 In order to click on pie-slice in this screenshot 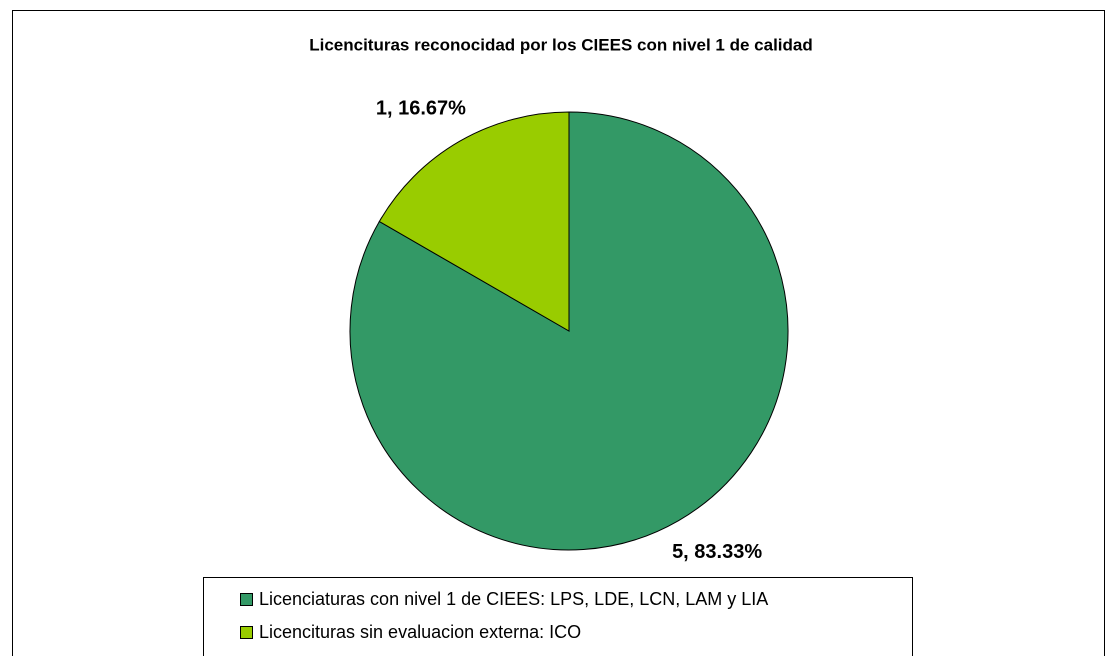, I will do `click(474, 221)`.